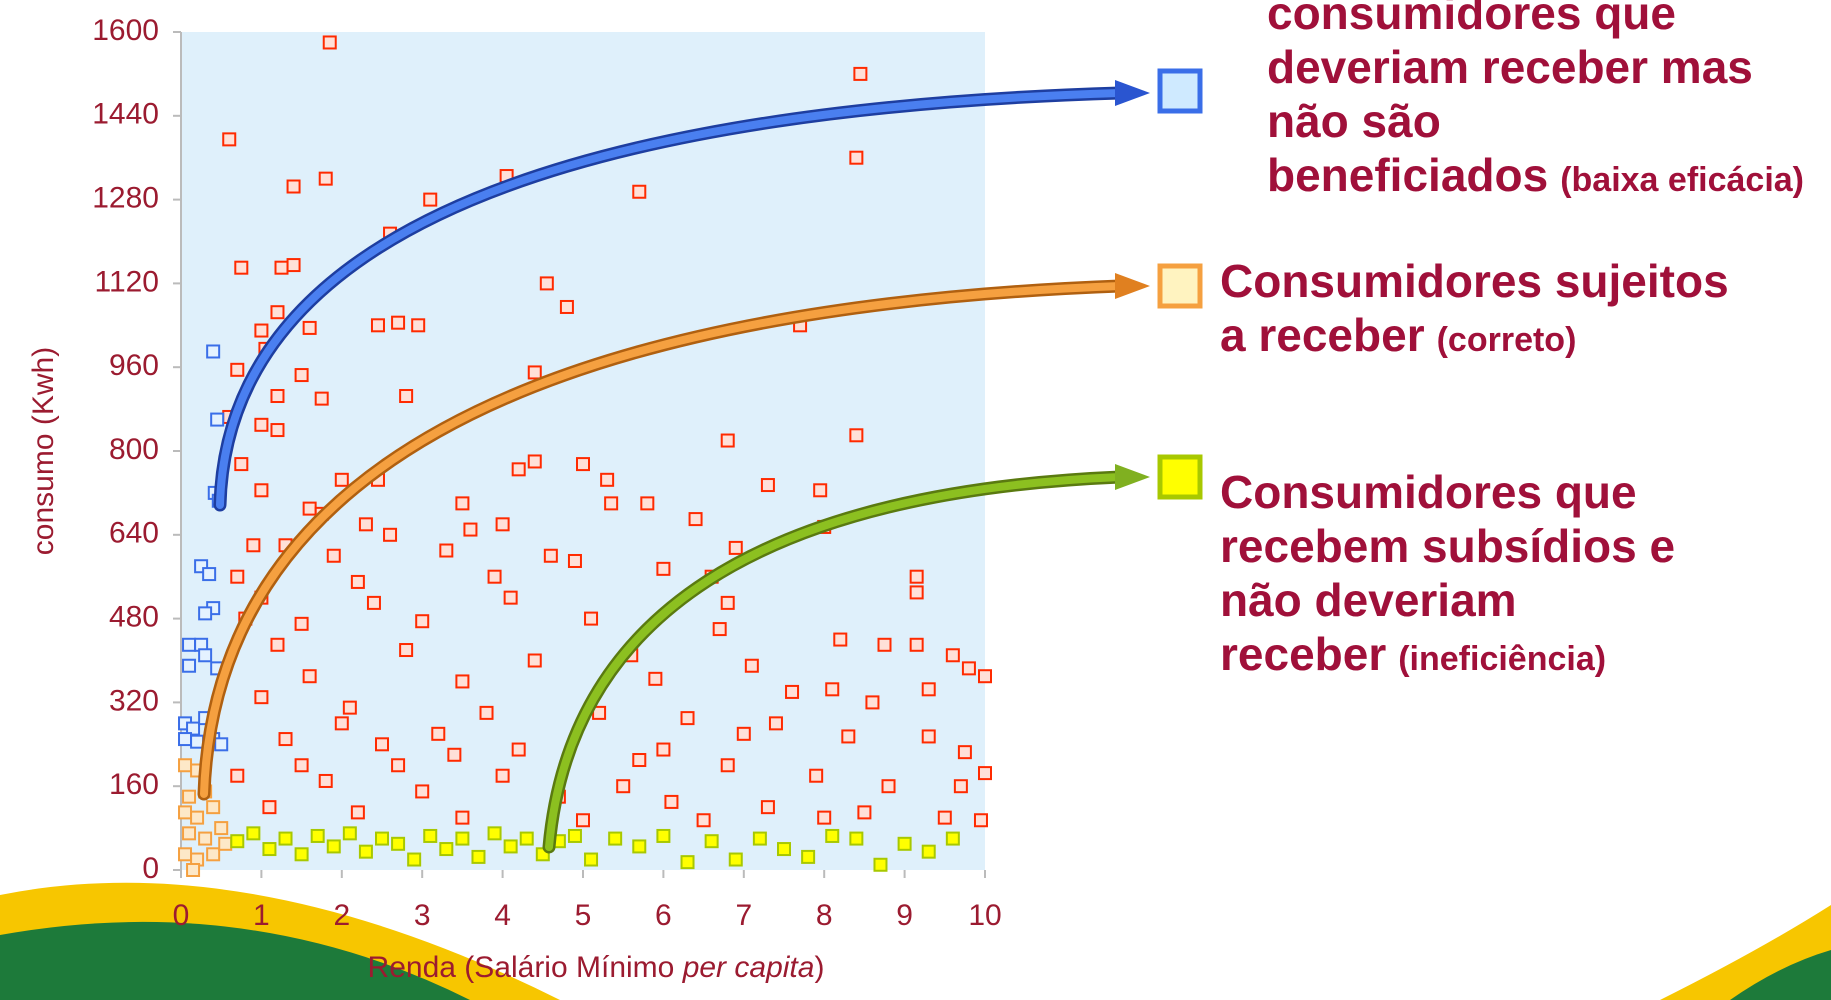 The image size is (1831, 1000). What do you see at coordinates (1448, 546) in the screenshot?
I see `annotation-text: recebem subsídios e` at bounding box center [1448, 546].